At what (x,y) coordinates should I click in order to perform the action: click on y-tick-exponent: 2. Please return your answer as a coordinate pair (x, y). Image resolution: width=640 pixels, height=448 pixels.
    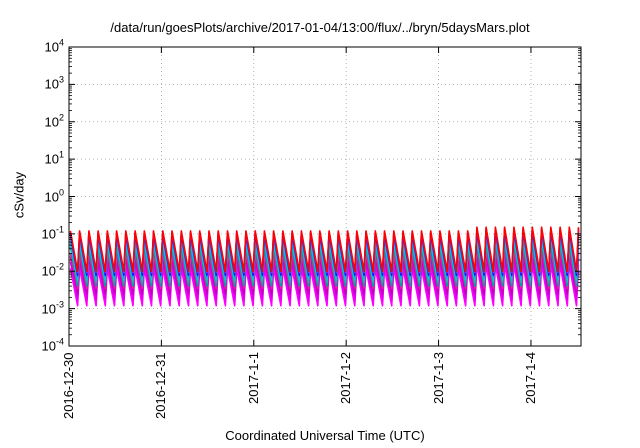
    Looking at the image, I should click on (61, 117).